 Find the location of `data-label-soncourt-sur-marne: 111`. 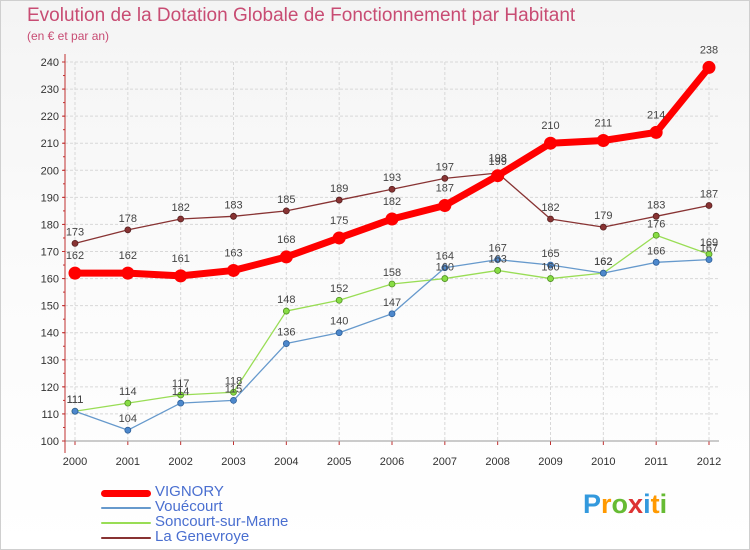

data-label-soncourt-sur-marne: 111 is located at coordinates (75, 400).